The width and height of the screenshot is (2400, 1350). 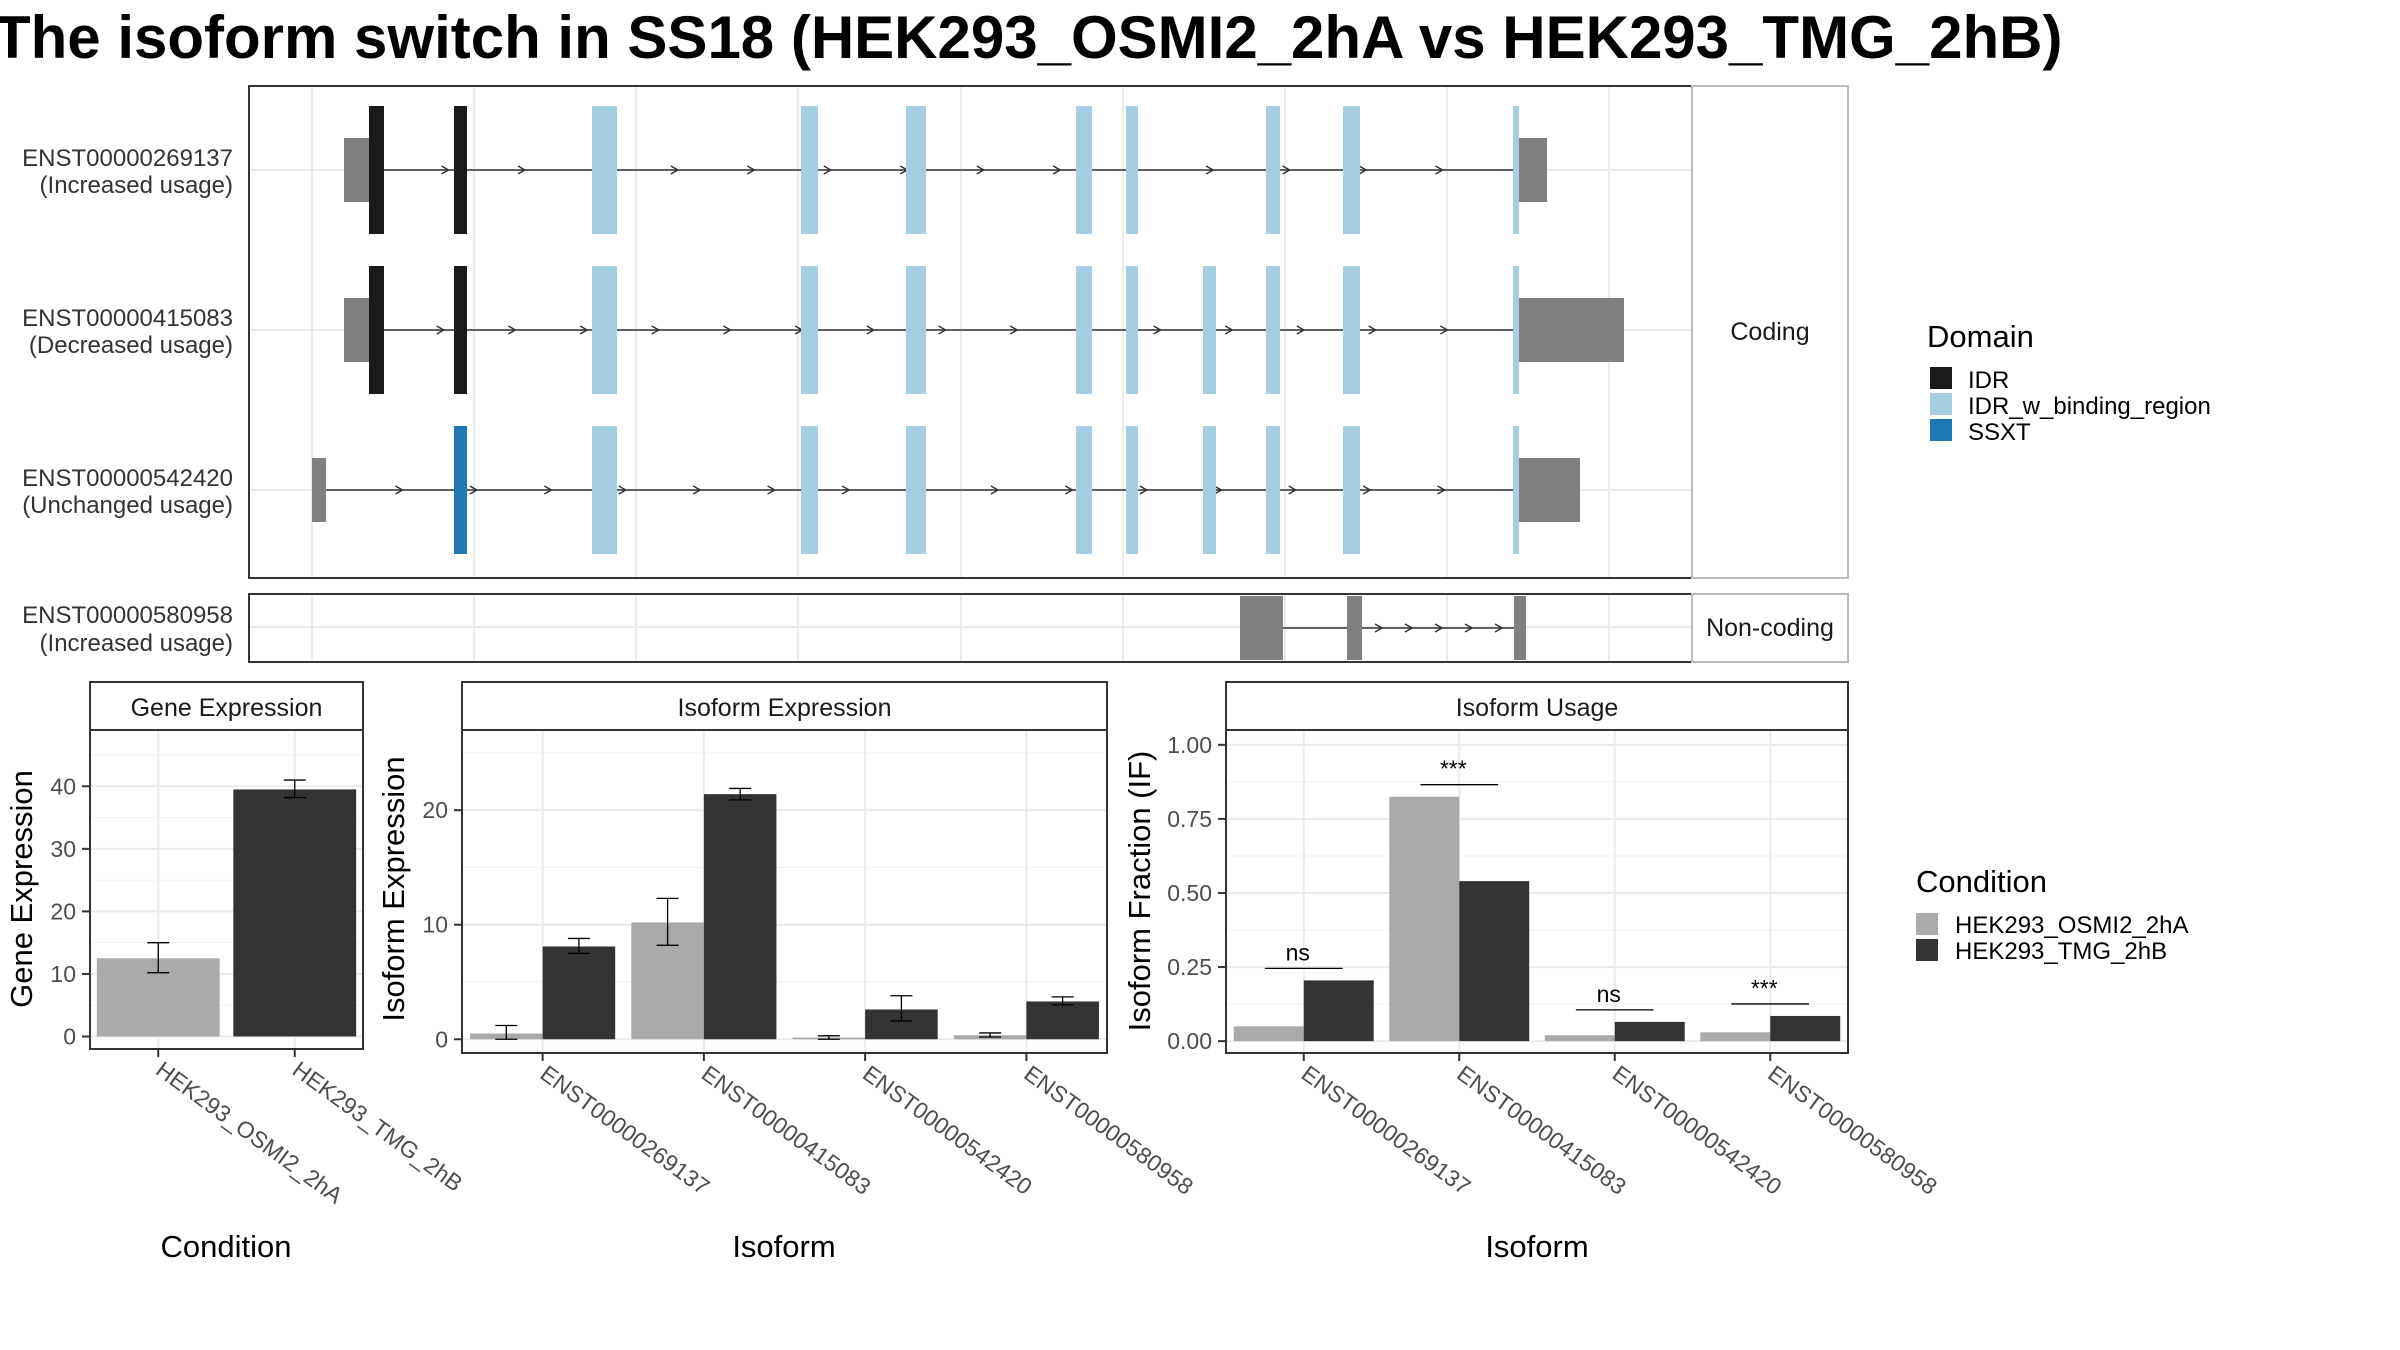 What do you see at coordinates (1927, 950) in the screenshot?
I see `legend-key-tmg` at bounding box center [1927, 950].